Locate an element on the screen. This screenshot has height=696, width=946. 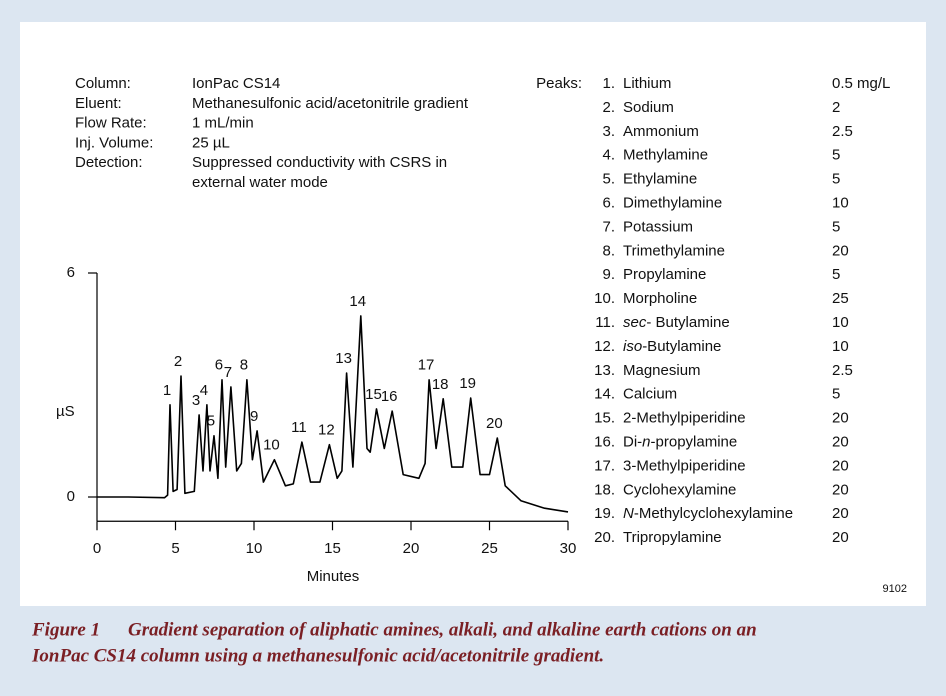
peak-name: sec- Butylamine is located at coordinates (676, 322).